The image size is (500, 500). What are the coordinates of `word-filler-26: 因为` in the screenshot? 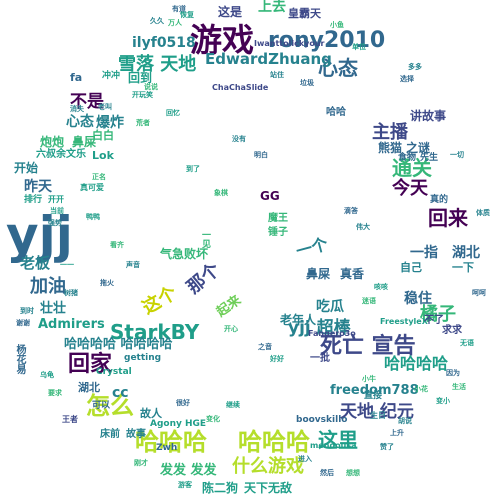 It's located at (453, 373).